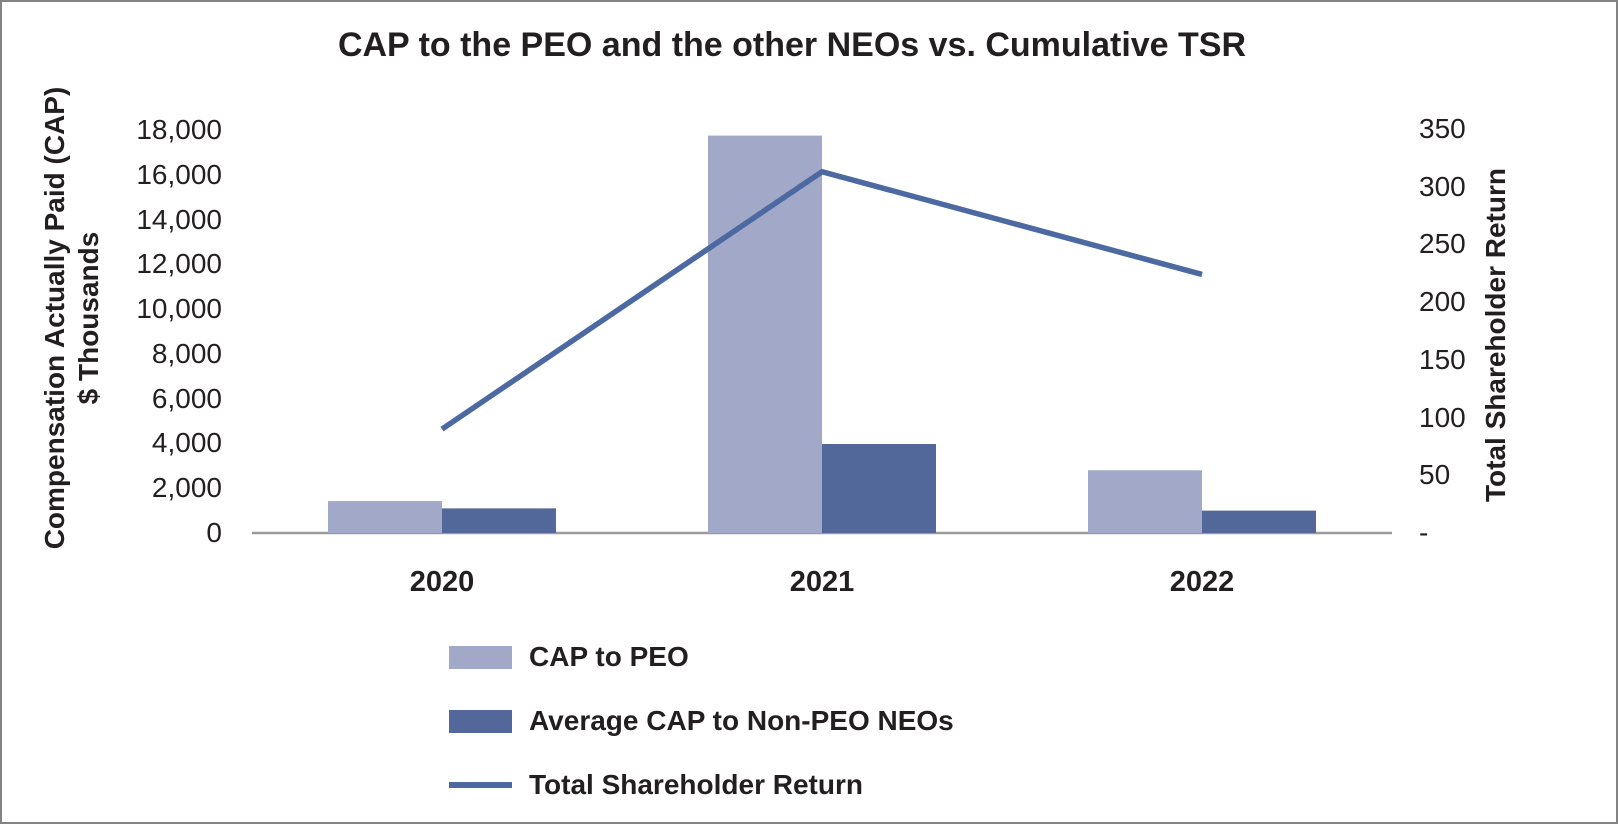 The width and height of the screenshot is (1618, 824). What do you see at coordinates (1145, 501) in the screenshot?
I see `bar-cap-to-peo-2022` at bounding box center [1145, 501].